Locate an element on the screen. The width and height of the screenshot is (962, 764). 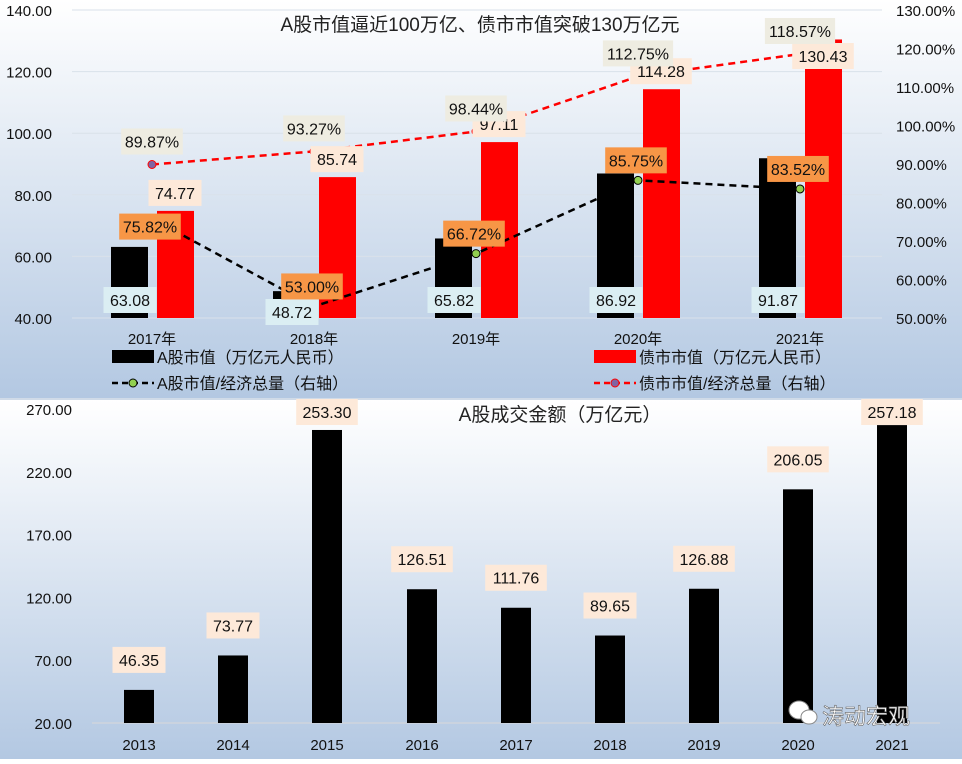
y-tick-label: 60.00 is located at coordinates (33, 257).